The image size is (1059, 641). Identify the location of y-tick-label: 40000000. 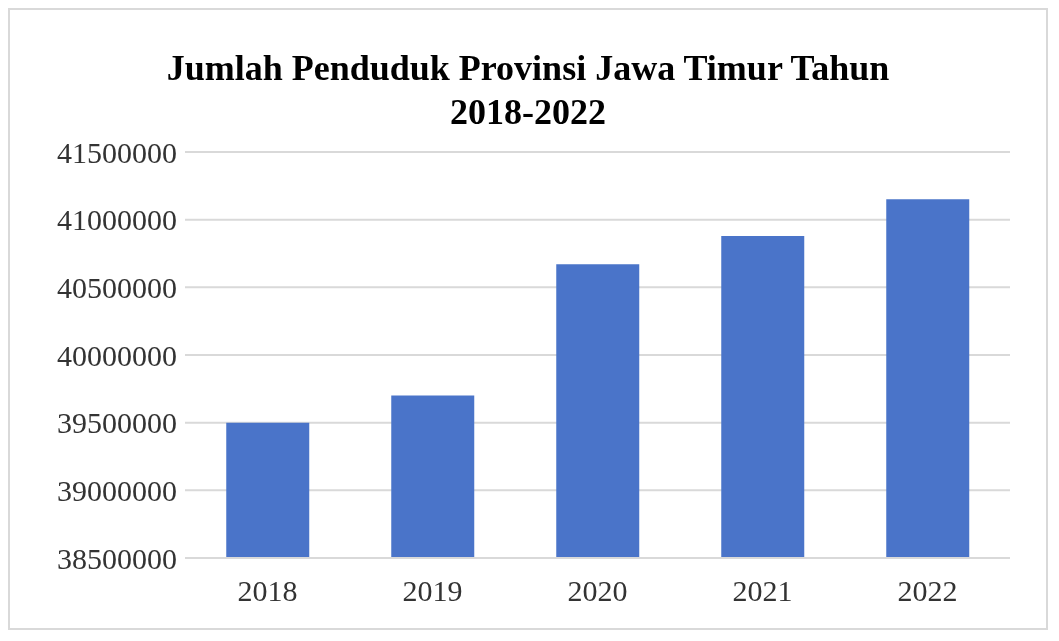
(117, 355).